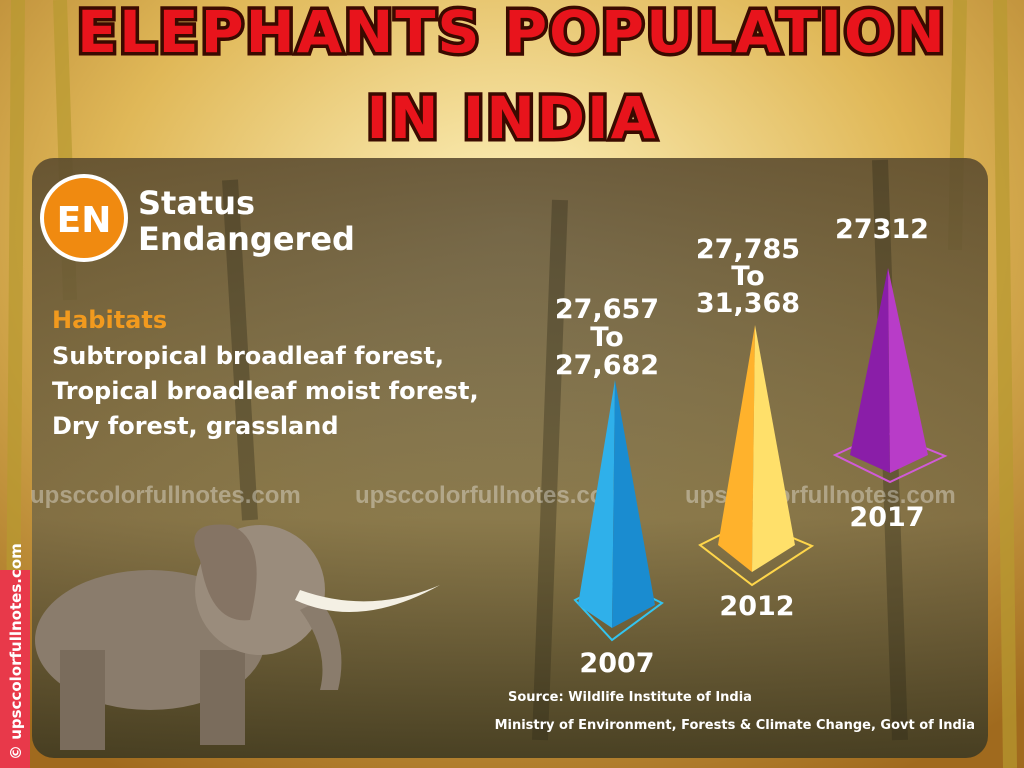  I want to click on badge-text: EN, so click(84, 220).